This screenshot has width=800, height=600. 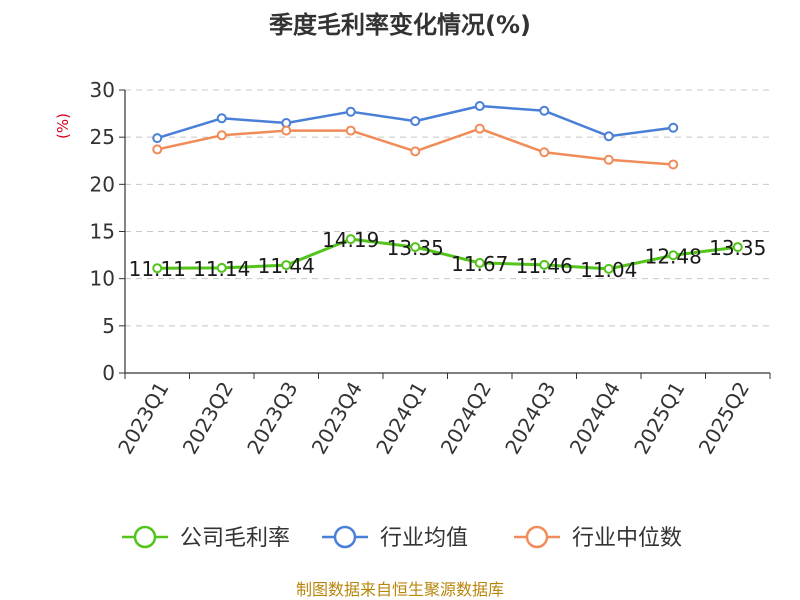 I want to click on data-label: 11.14, so click(x=221, y=269).